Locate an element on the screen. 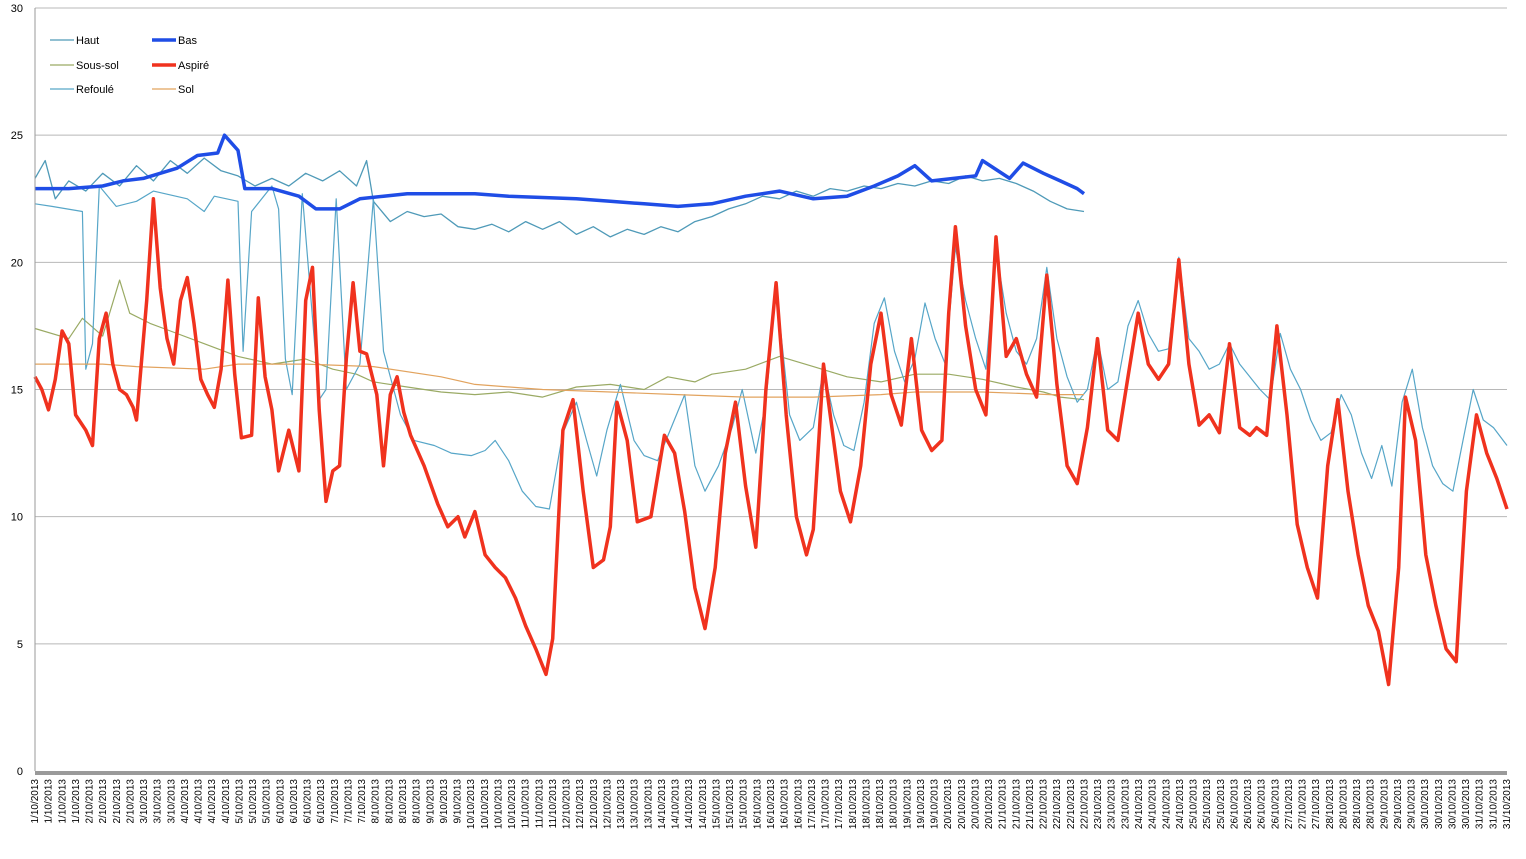 The height and width of the screenshot is (859, 1526). y-tick-label: 10 is located at coordinates (17, 518).